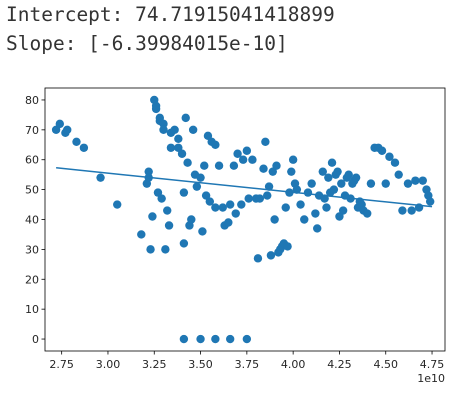  I want to click on x-tick-label: 4.50, so click(385, 364).